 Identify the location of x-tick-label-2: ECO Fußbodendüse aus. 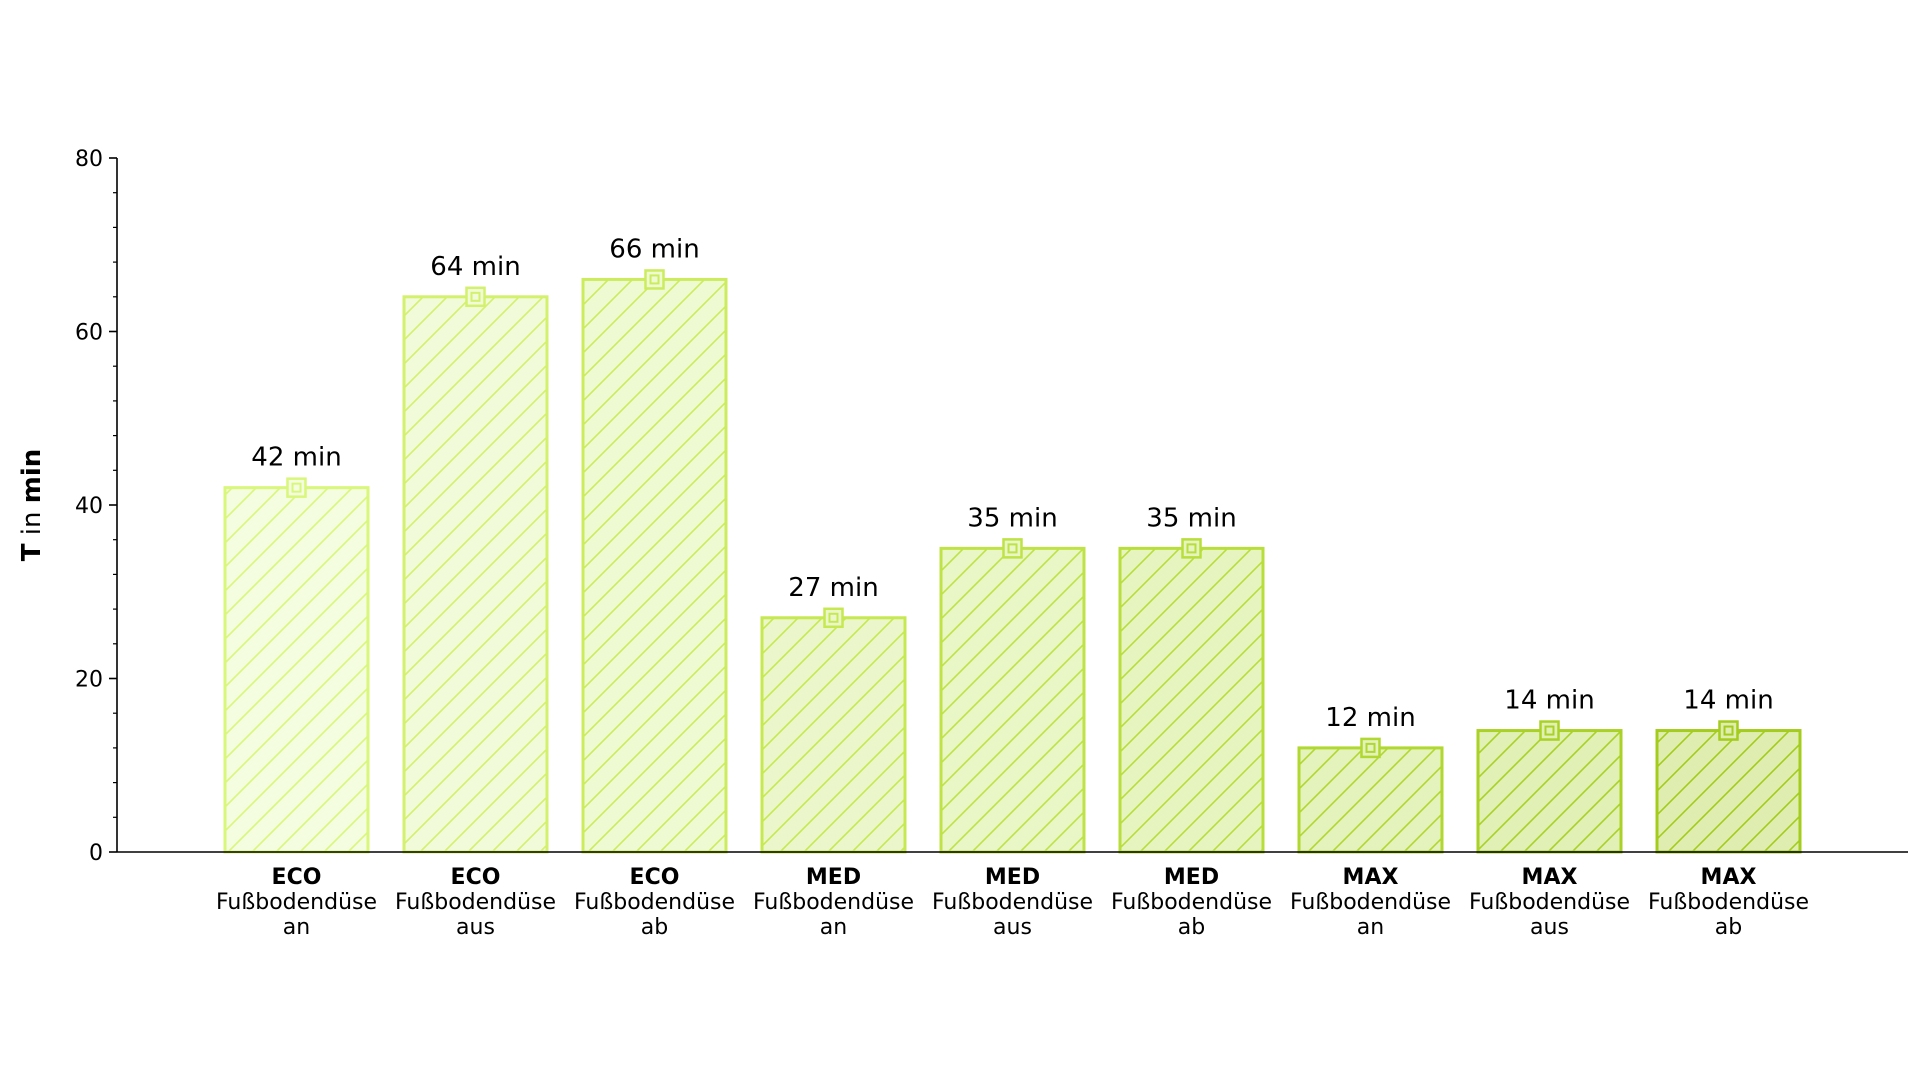
(475, 902).